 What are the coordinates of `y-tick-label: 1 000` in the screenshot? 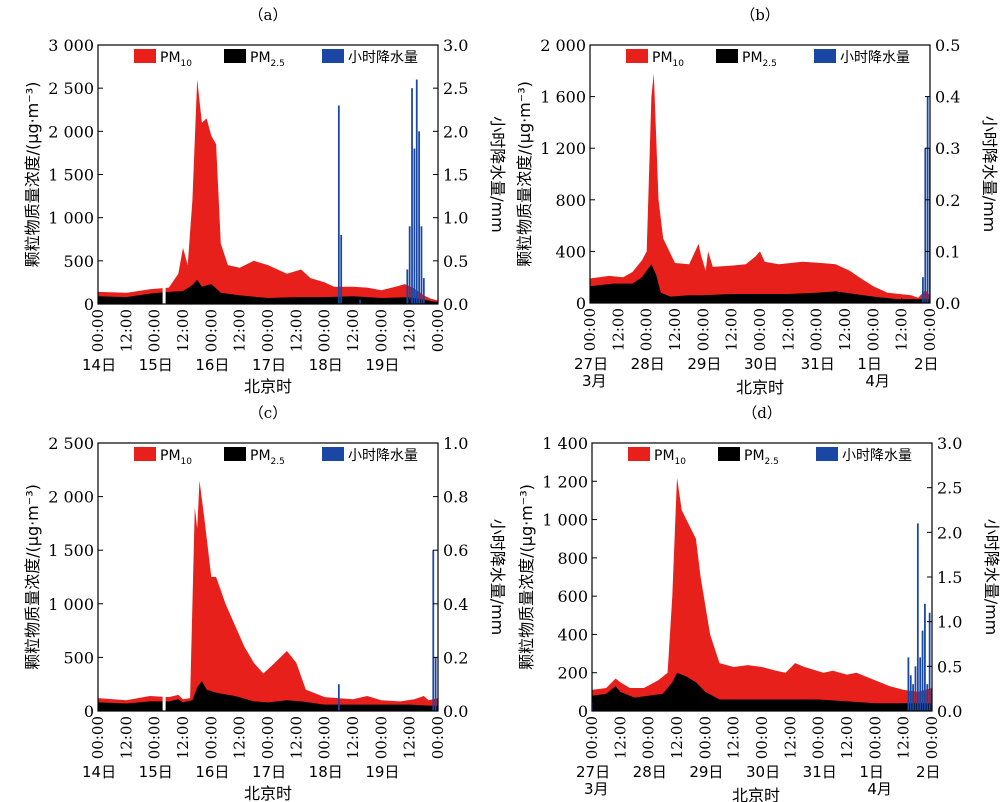 It's located at (565, 520).